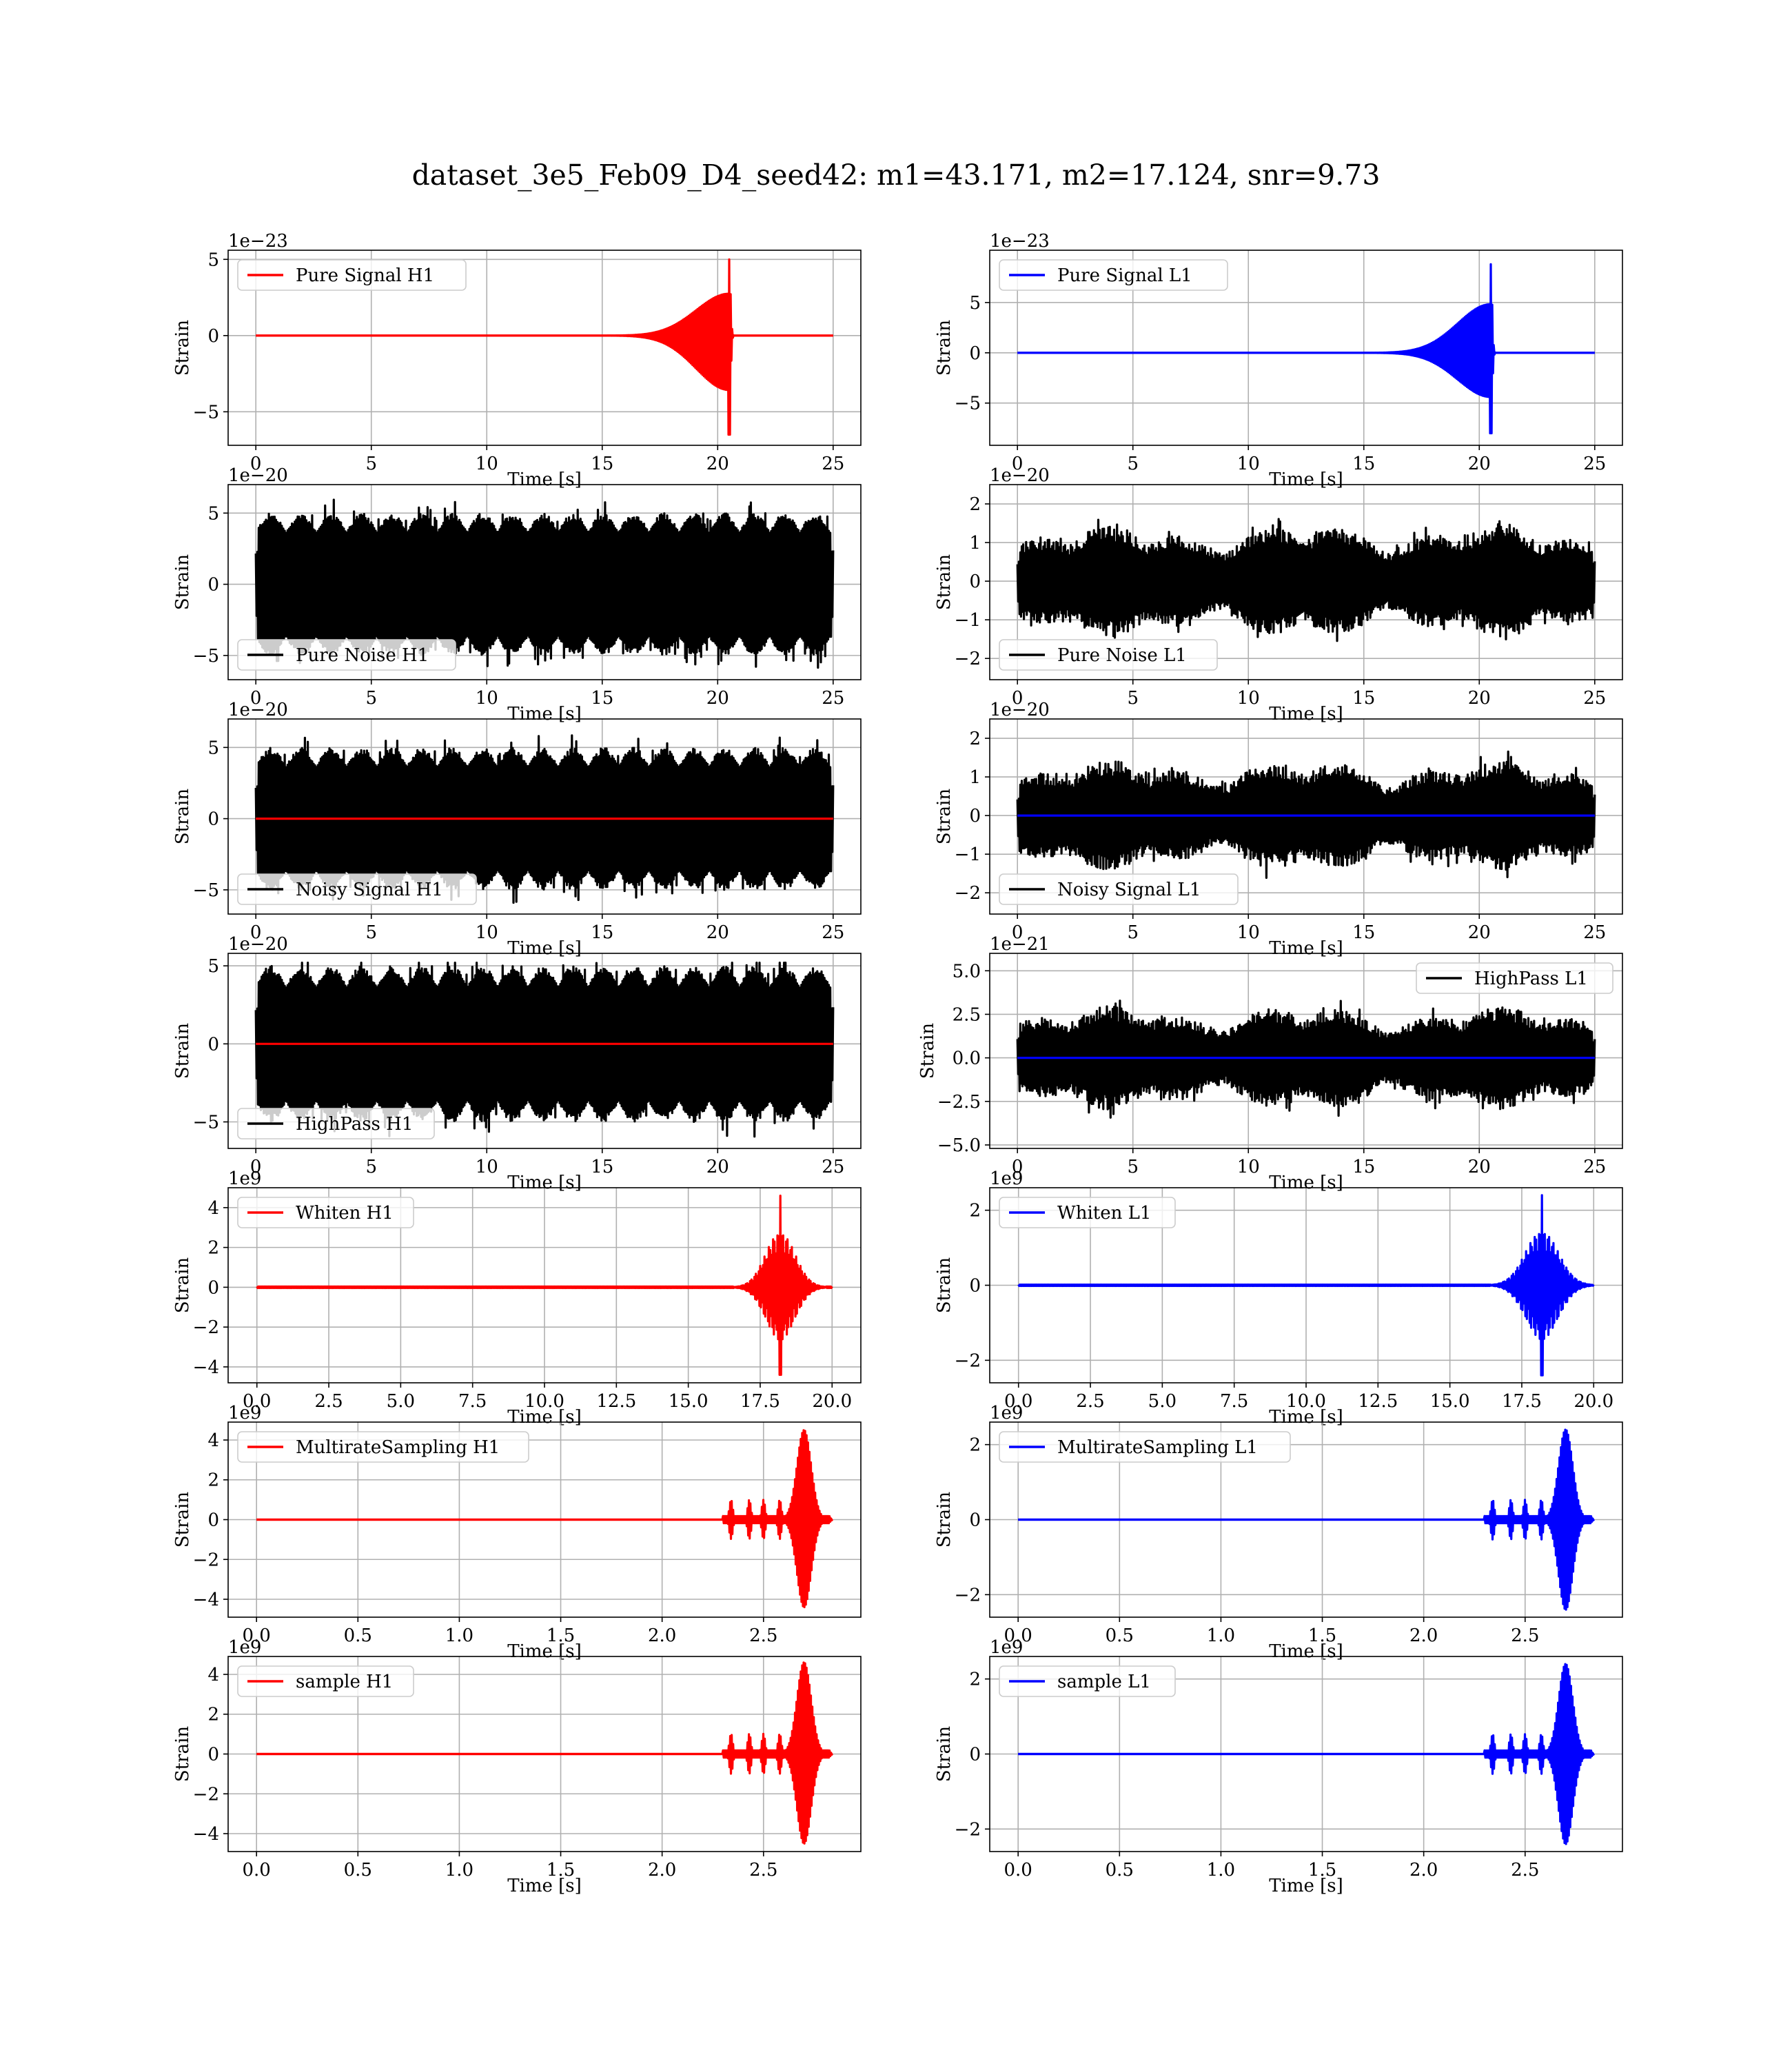 This screenshot has width=1792, height=2068. Describe the element at coordinates (602, 698) in the screenshot. I see `x-tick-label: 15` at that location.